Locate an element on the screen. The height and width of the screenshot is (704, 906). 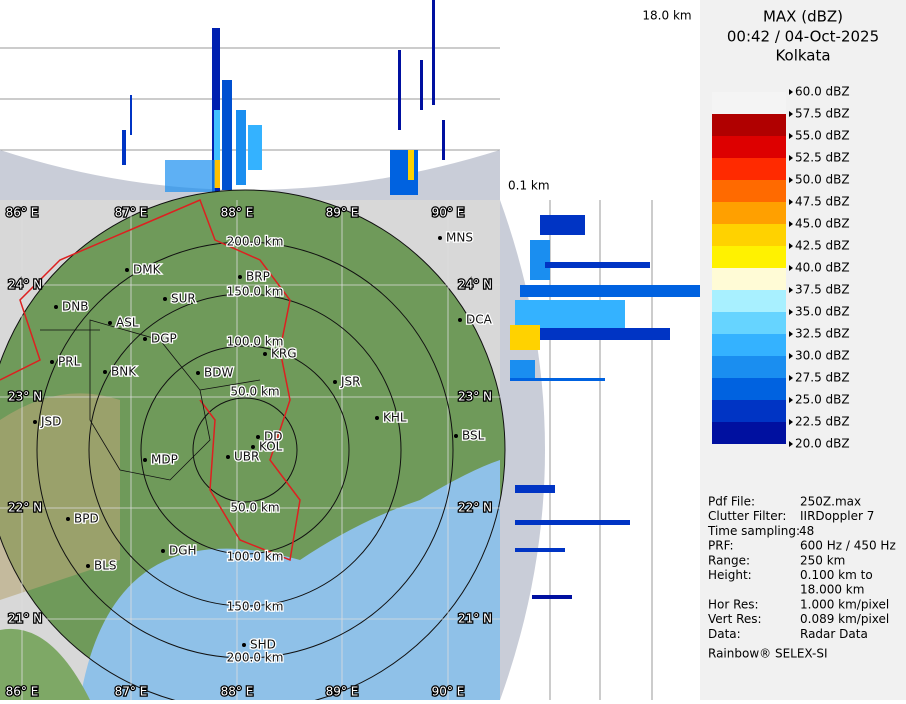
city-label: BRP is located at coordinates (258, 277).